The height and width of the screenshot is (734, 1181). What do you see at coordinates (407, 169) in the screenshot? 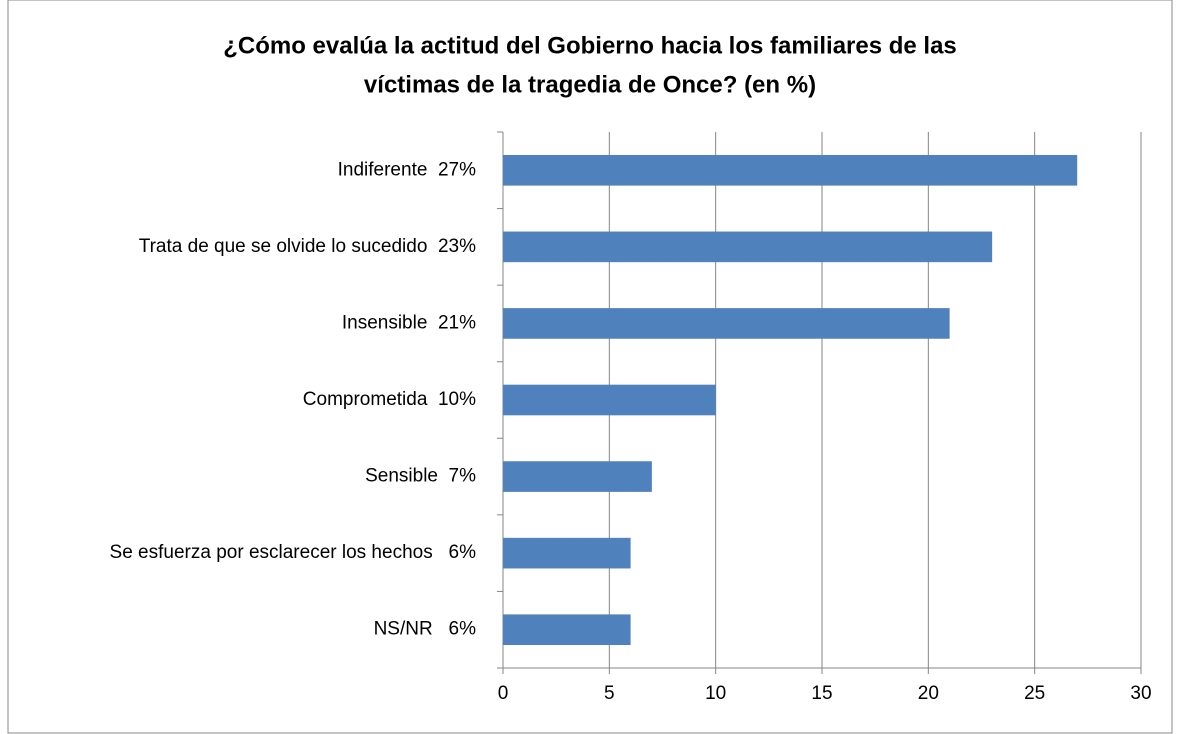
I see `y-tick-label: Indiferente 27%` at bounding box center [407, 169].